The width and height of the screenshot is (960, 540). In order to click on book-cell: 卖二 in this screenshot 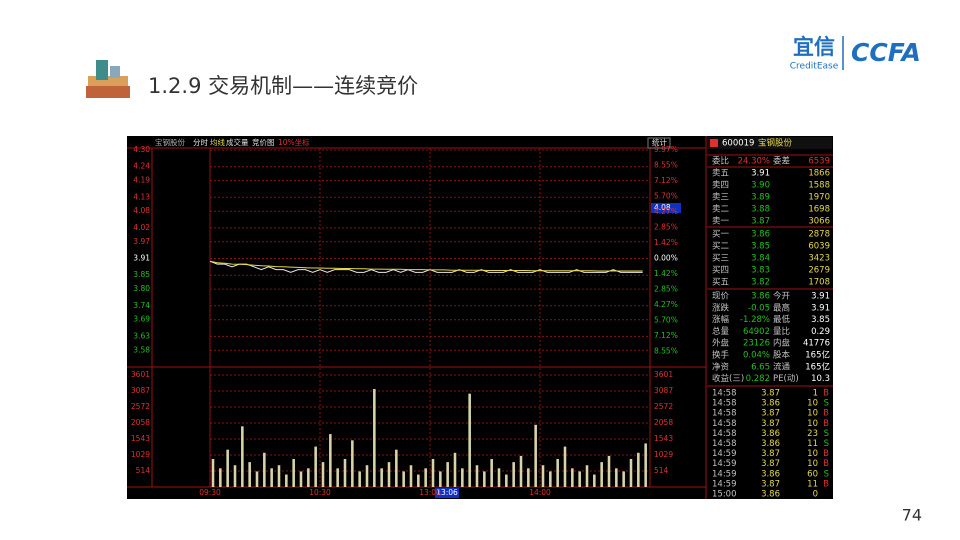, I will do `click(721, 210)`.